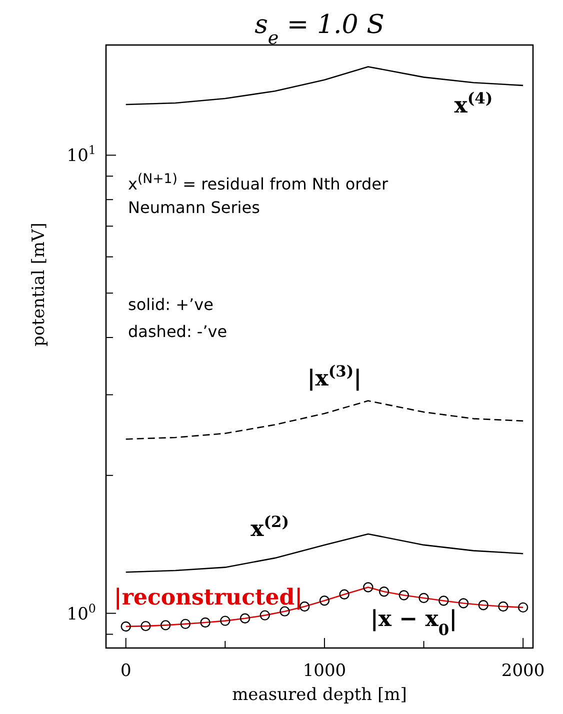  I want to click on annotation: solid: +’ve, so click(171, 305).